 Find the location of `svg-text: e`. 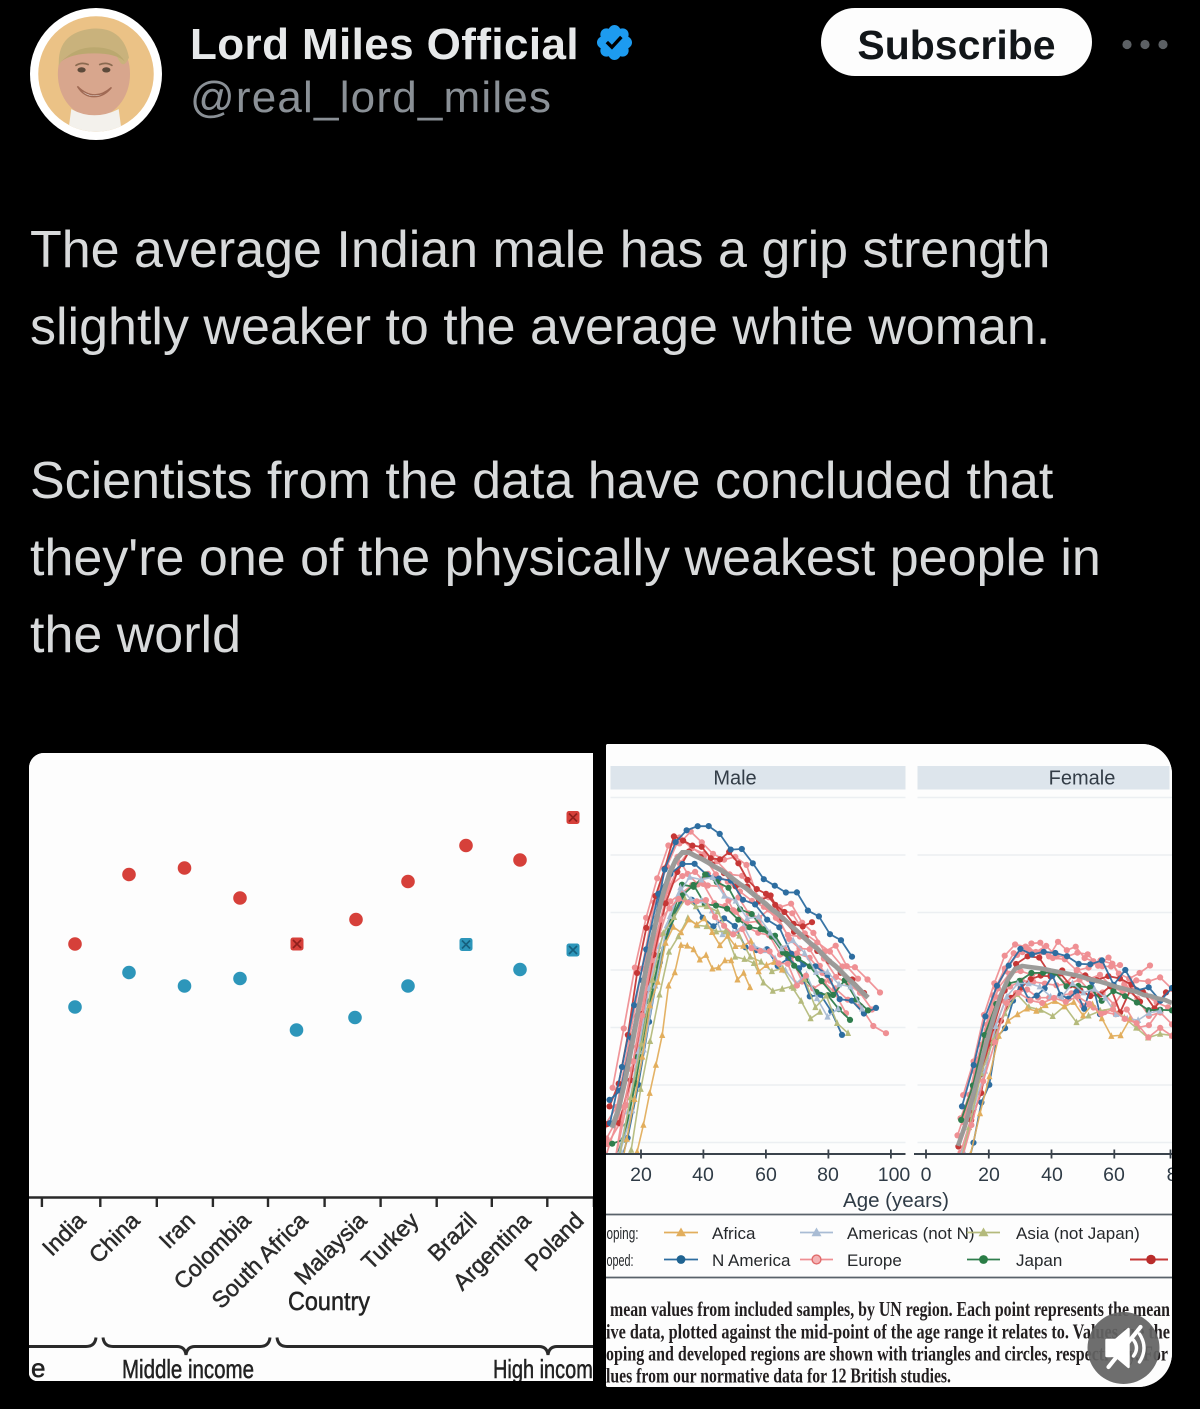

svg-text: e is located at coordinates (38, 1367).